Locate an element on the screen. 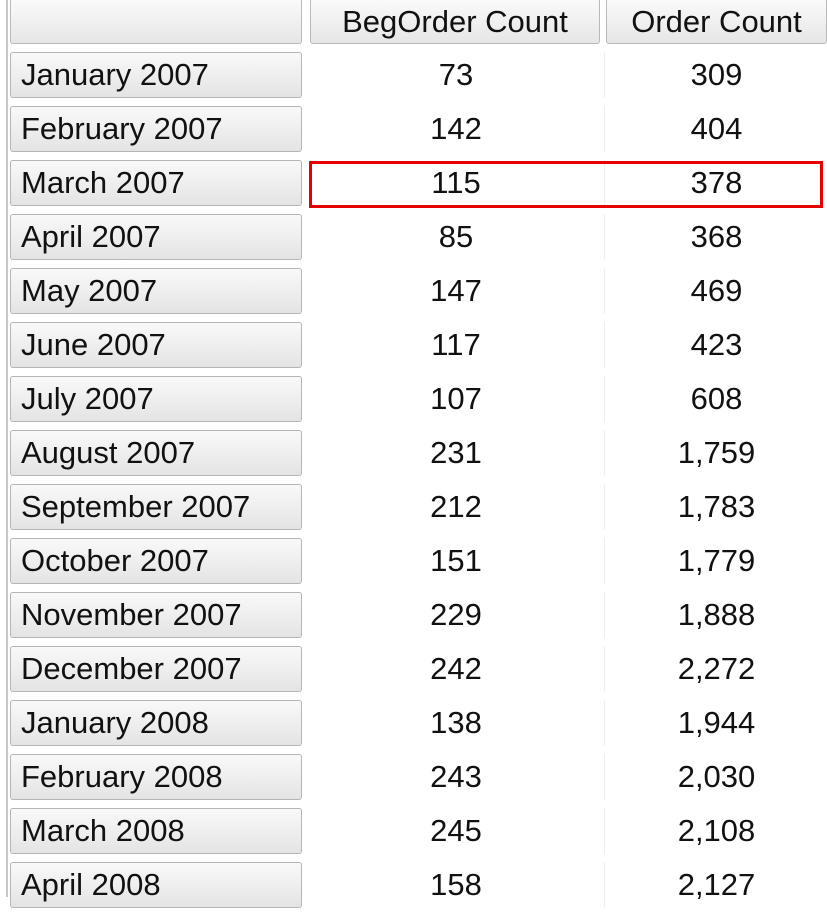 Image resolution: width=827 pixels, height=916 pixels. row-header: June 2007 is located at coordinates (156, 345).